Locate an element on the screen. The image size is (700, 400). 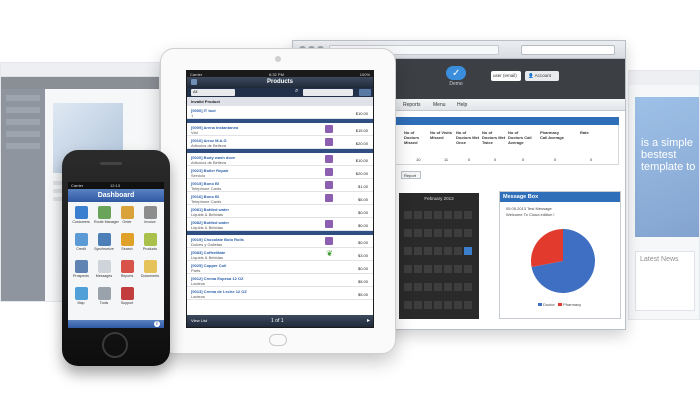
product-row: [0025] Copper Coil Parts $0.00 is located at coordinates (280, 267).